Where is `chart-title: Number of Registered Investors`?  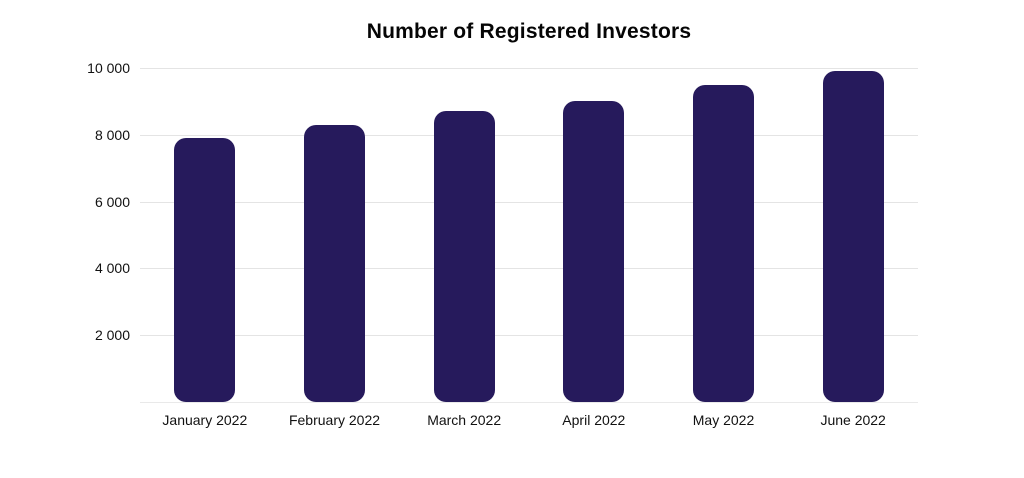
chart-title: Number of Registered Investors is located at coordinates (529, 31).